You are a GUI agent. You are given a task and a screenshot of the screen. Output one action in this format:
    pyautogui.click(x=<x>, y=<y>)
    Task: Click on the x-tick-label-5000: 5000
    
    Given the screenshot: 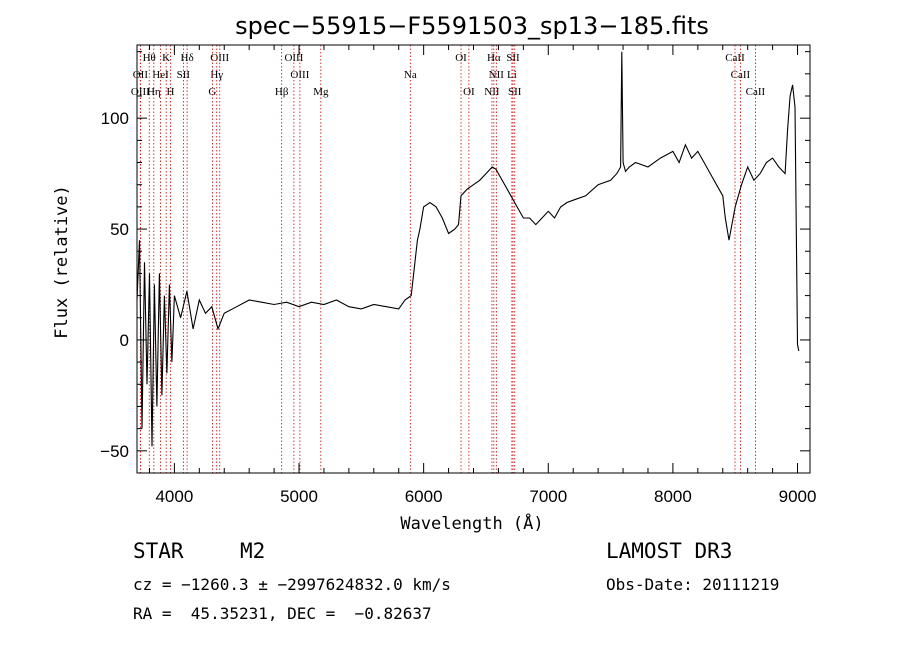 What is the action you would take?
    pyautogui.click(x=299, y=496)
    